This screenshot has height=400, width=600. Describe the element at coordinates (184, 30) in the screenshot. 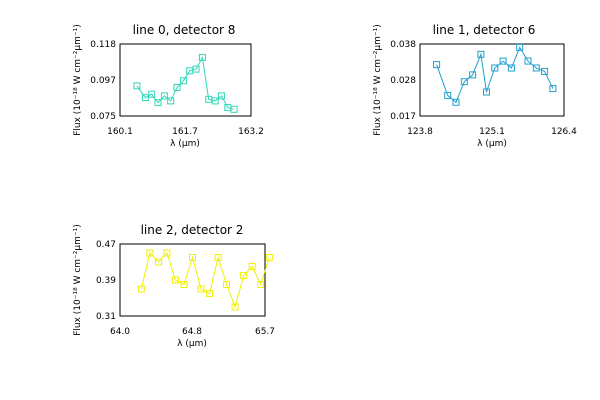

I see `panel-0-title: line 0, detector 8` at that location.